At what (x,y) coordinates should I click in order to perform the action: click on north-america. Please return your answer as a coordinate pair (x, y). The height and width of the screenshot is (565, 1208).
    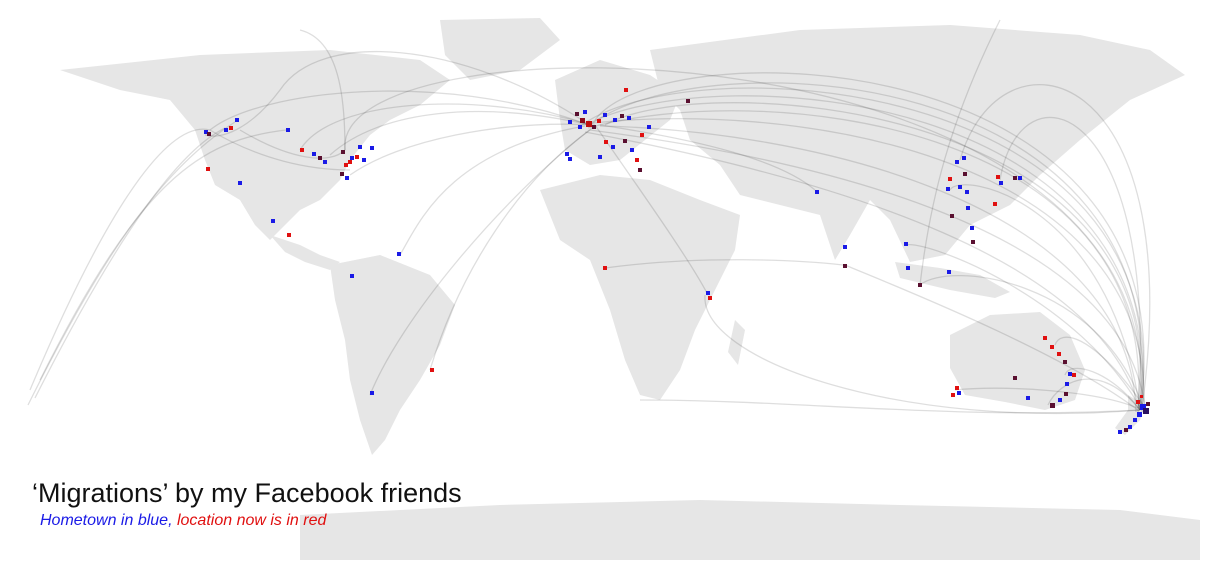
    Looking at the image, I should click on (255, 145).